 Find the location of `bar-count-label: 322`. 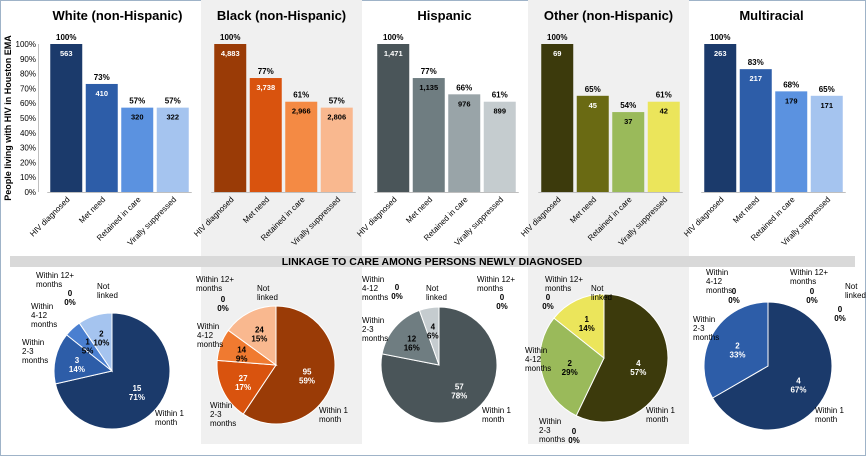

bar-count-label: 322 is located at coordinates (172, 117).